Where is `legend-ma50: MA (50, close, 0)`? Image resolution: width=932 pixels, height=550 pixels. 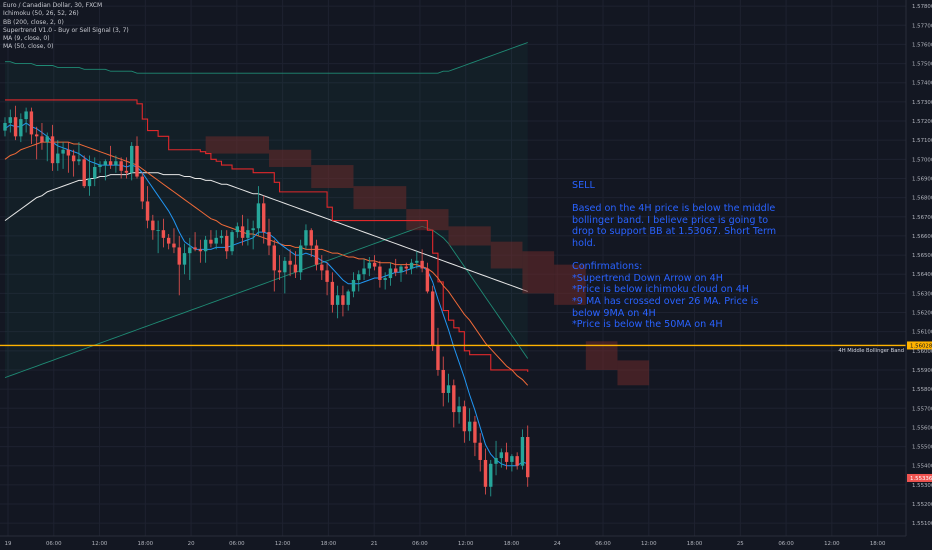
legend-ma50: MA (50, close, 0) is located at coordinates (28, 47).